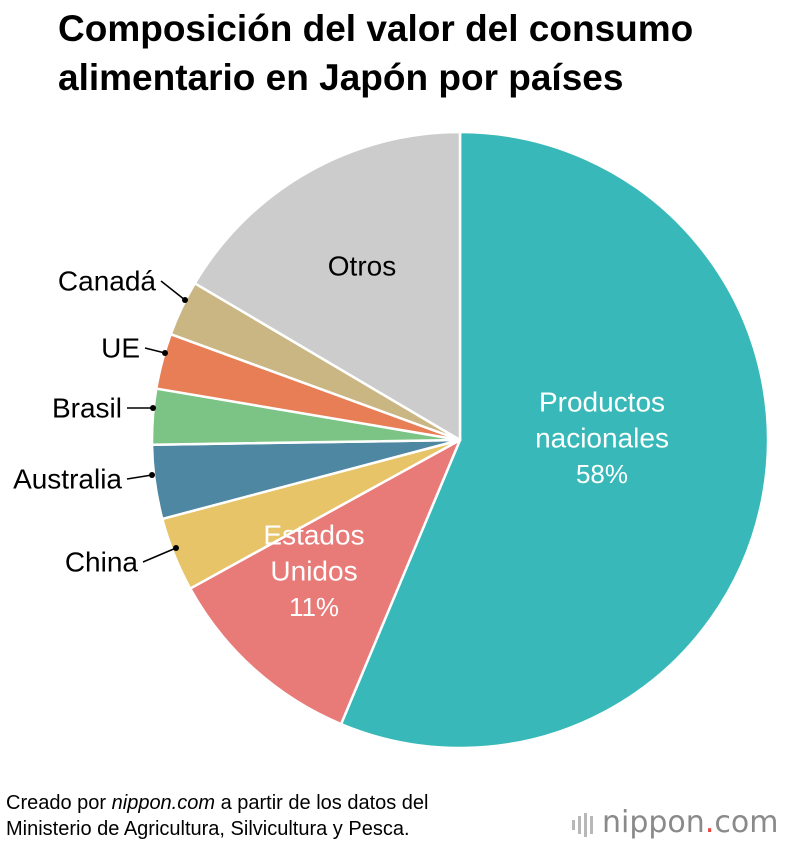 Image resolution: width=800 pixels, height=846 pixels. What do you see at coordinates (313, 571) in the screenshot?
I see `slice-label-estados-unidos: Unidos` at bounding box center [313, 571].